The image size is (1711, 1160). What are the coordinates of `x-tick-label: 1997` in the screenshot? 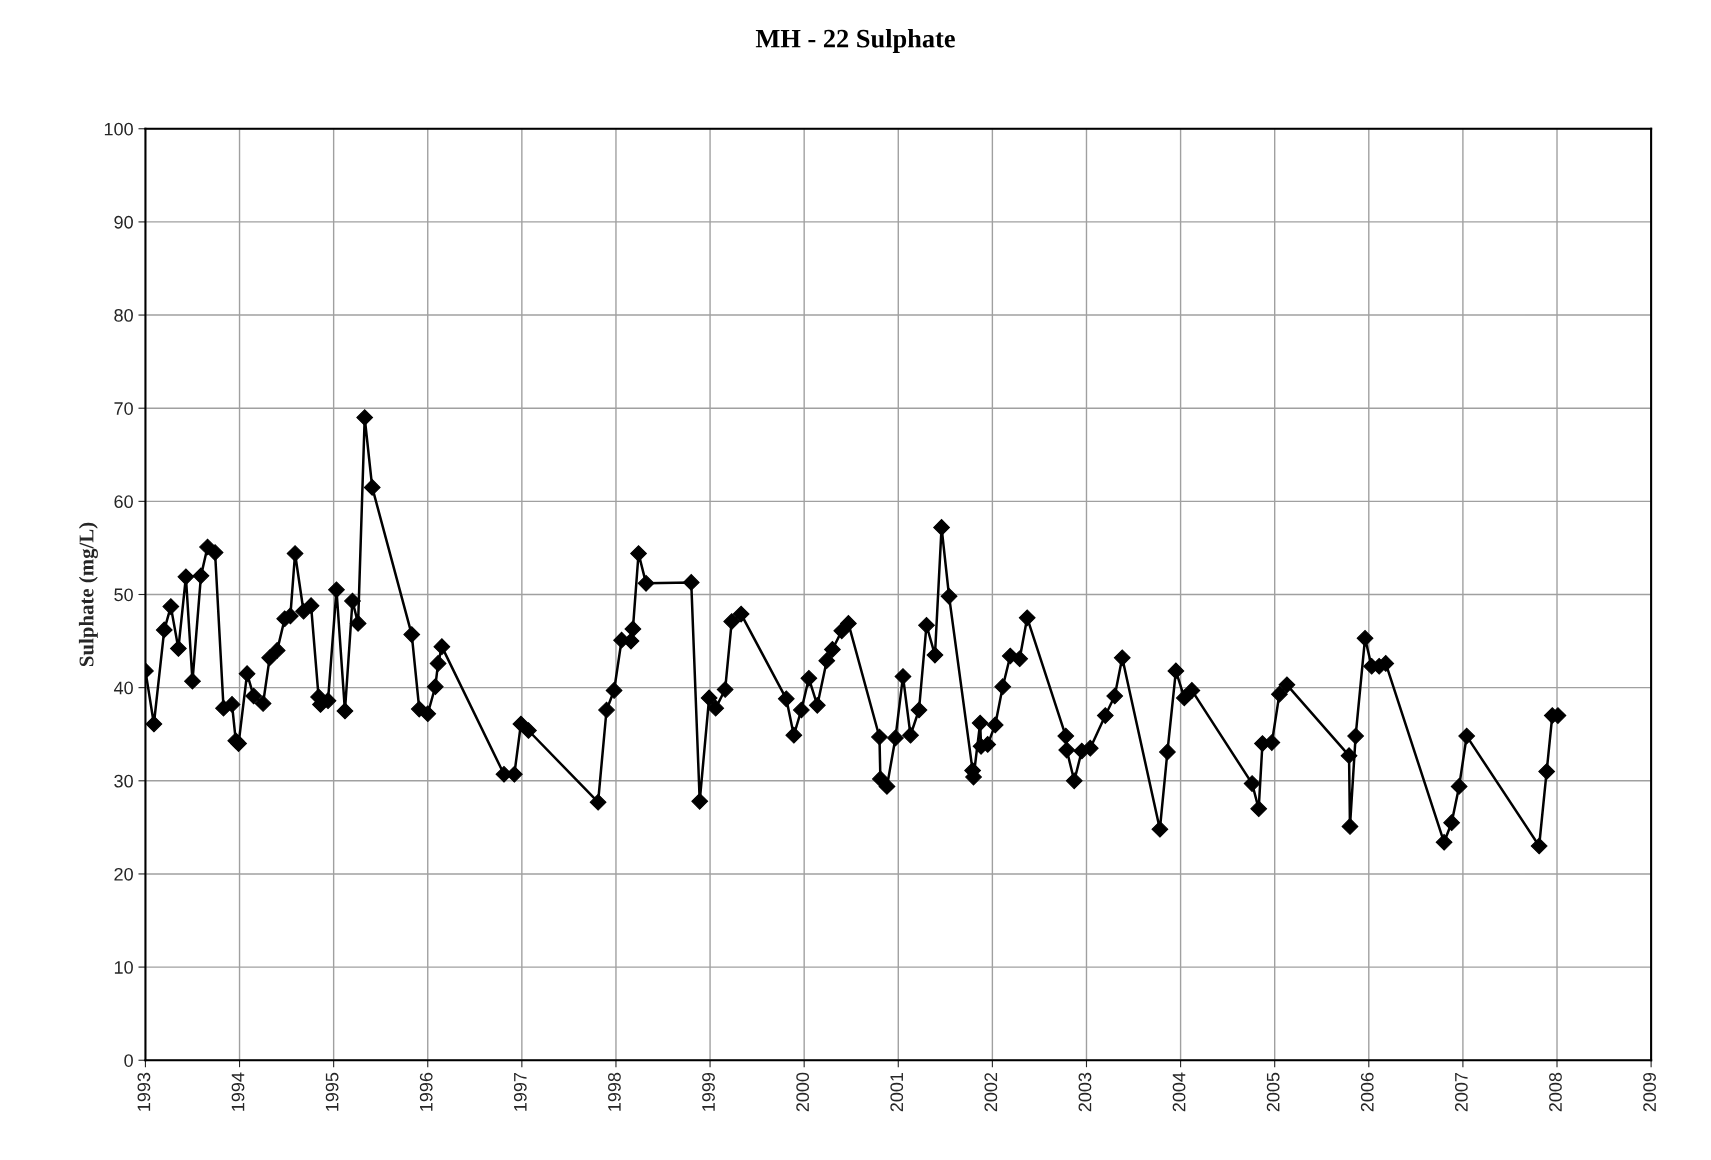 It's located at (520, 1091).